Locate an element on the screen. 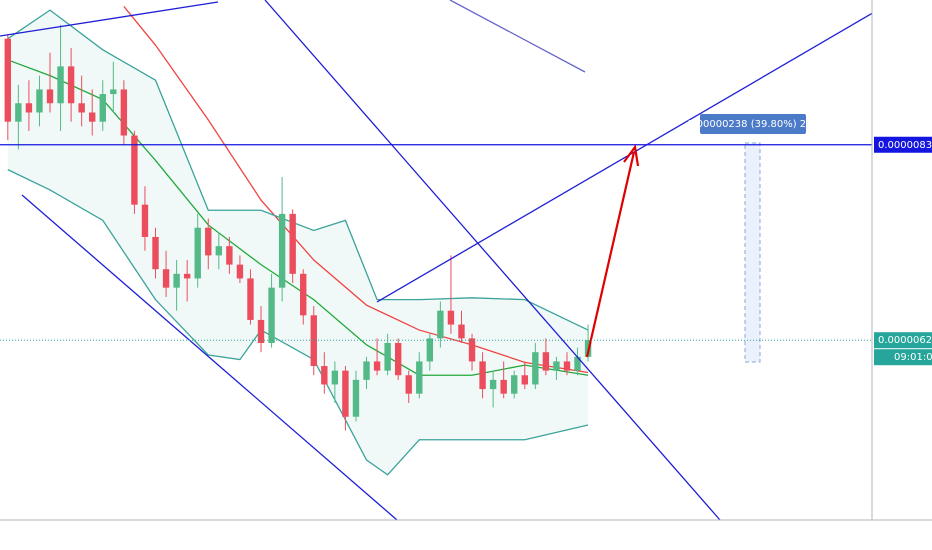 This screenshot has height=550, width=932. countdown: 09:01:02 is located at coordinates (913, 357).